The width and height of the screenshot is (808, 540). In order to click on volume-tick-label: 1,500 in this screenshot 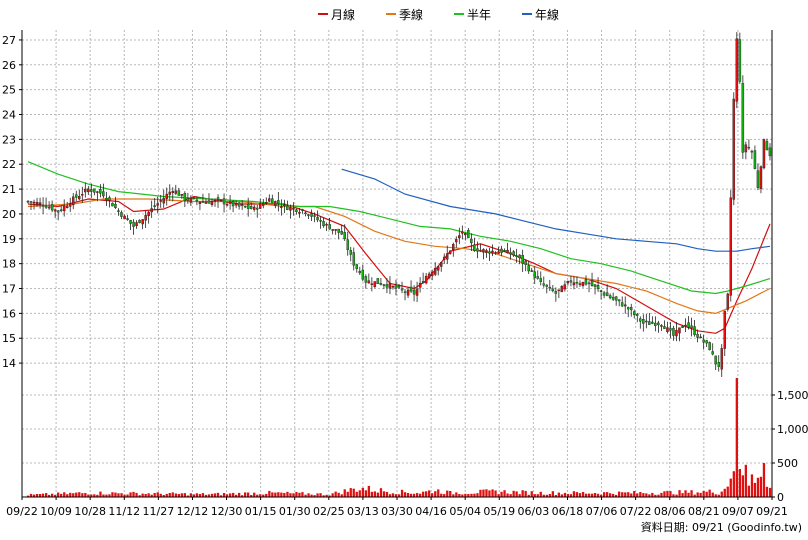, I will do `click(792, 395)`.